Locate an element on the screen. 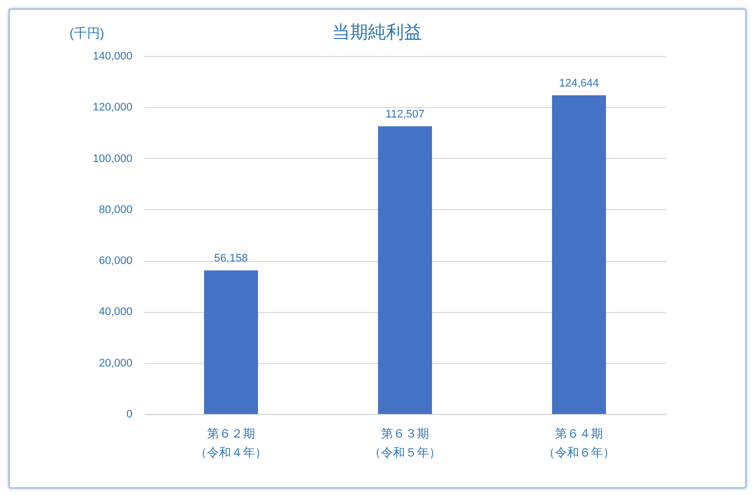 This screenshot has width=755, height=495. x-tick-label: 第６２期（令和４年） is located at coordinates (231, 443).